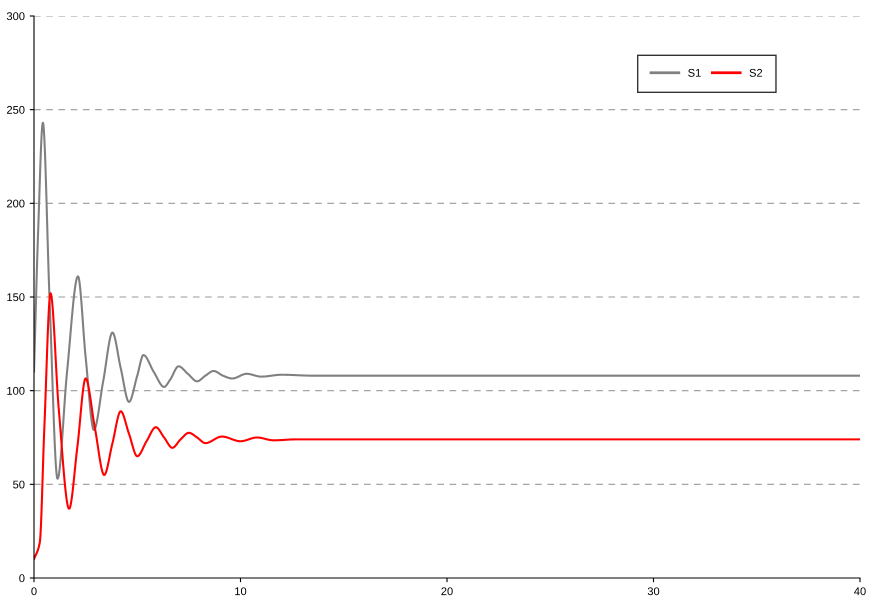 The height and width of the screenshot is (602, 876). I want to click on x-tick-label: 10, so click(240, 591).